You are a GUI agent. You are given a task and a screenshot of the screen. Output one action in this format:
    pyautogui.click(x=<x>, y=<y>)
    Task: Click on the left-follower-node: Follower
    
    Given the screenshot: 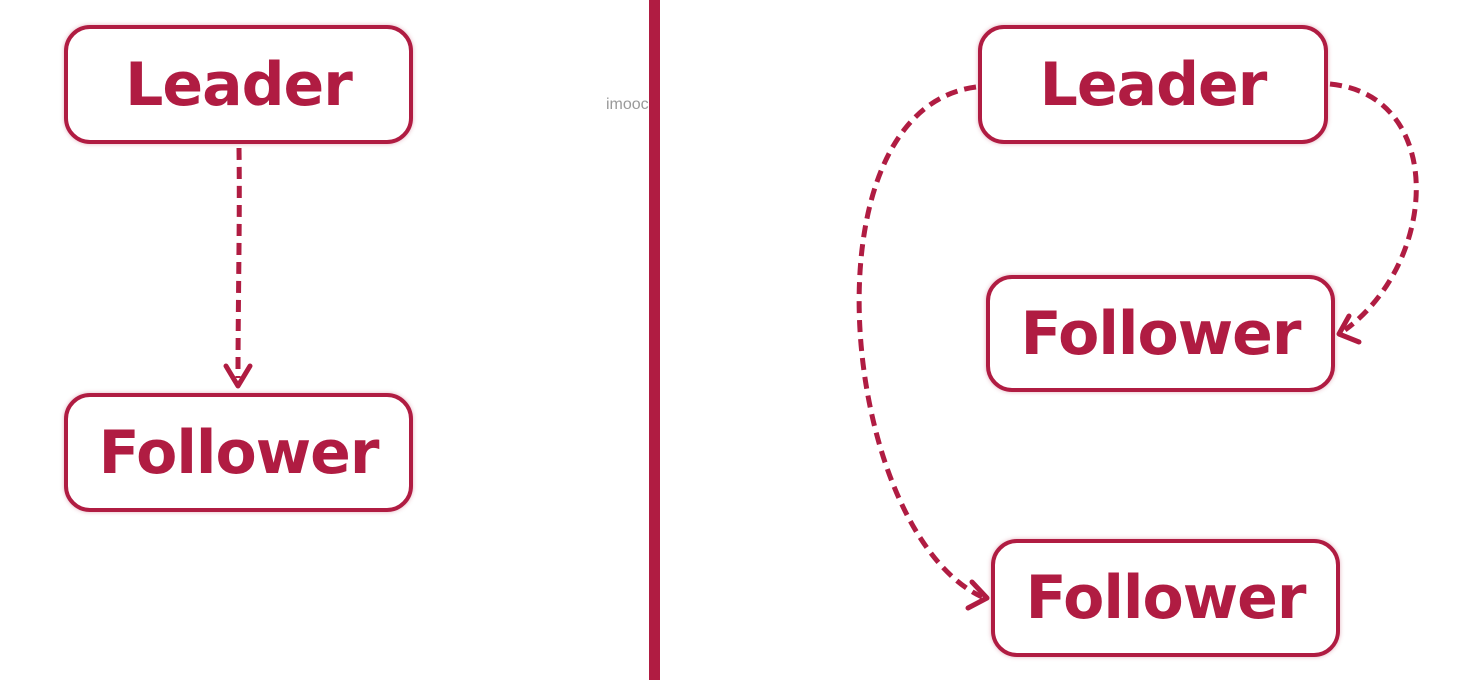 What is the action you would take?
    pyautogui.click(x=238, y=452)
    